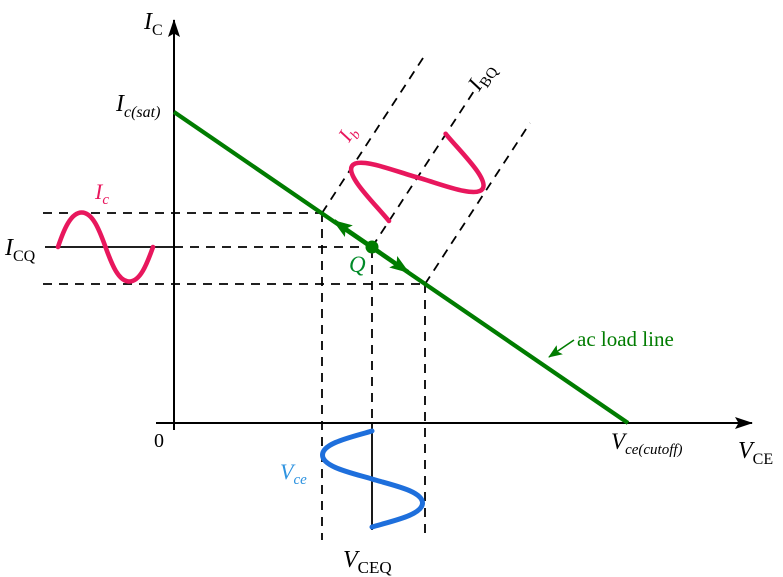  What do you see at coordinates (153, 24) in the screenshot?
I see `y-axis-label: IC` at bounding box center [153, 24].